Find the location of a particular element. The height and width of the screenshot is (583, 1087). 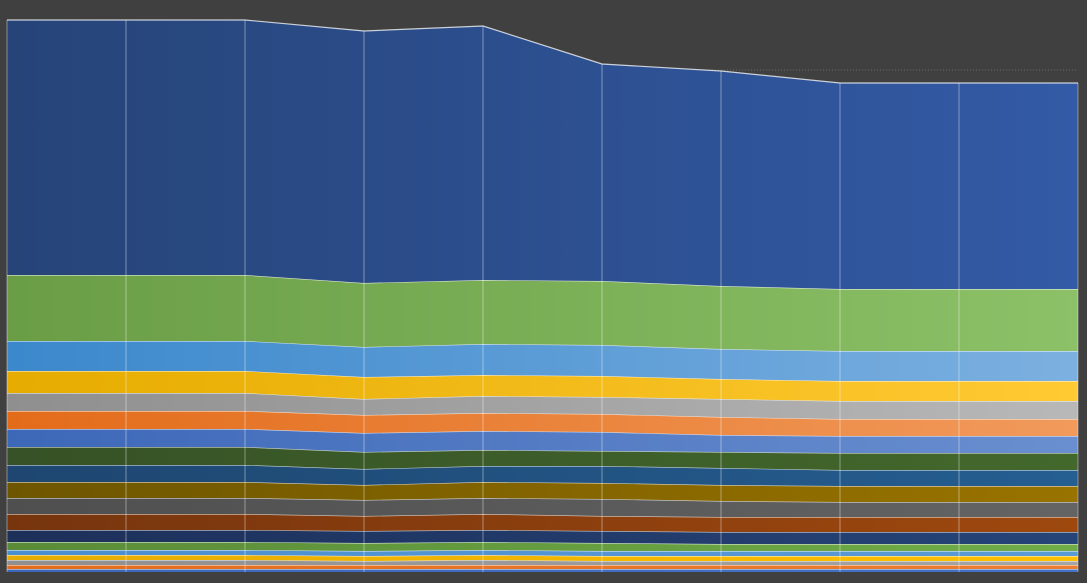

area-series-s18 is located at coordinates (542, 567).